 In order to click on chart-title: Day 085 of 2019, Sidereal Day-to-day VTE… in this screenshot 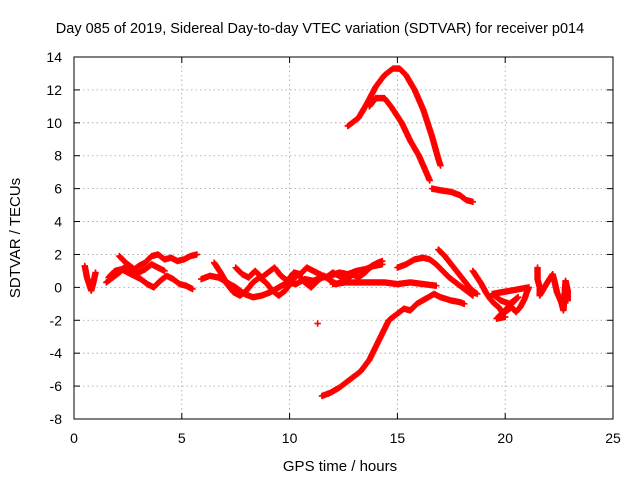, I will do `click(320, 29)`.